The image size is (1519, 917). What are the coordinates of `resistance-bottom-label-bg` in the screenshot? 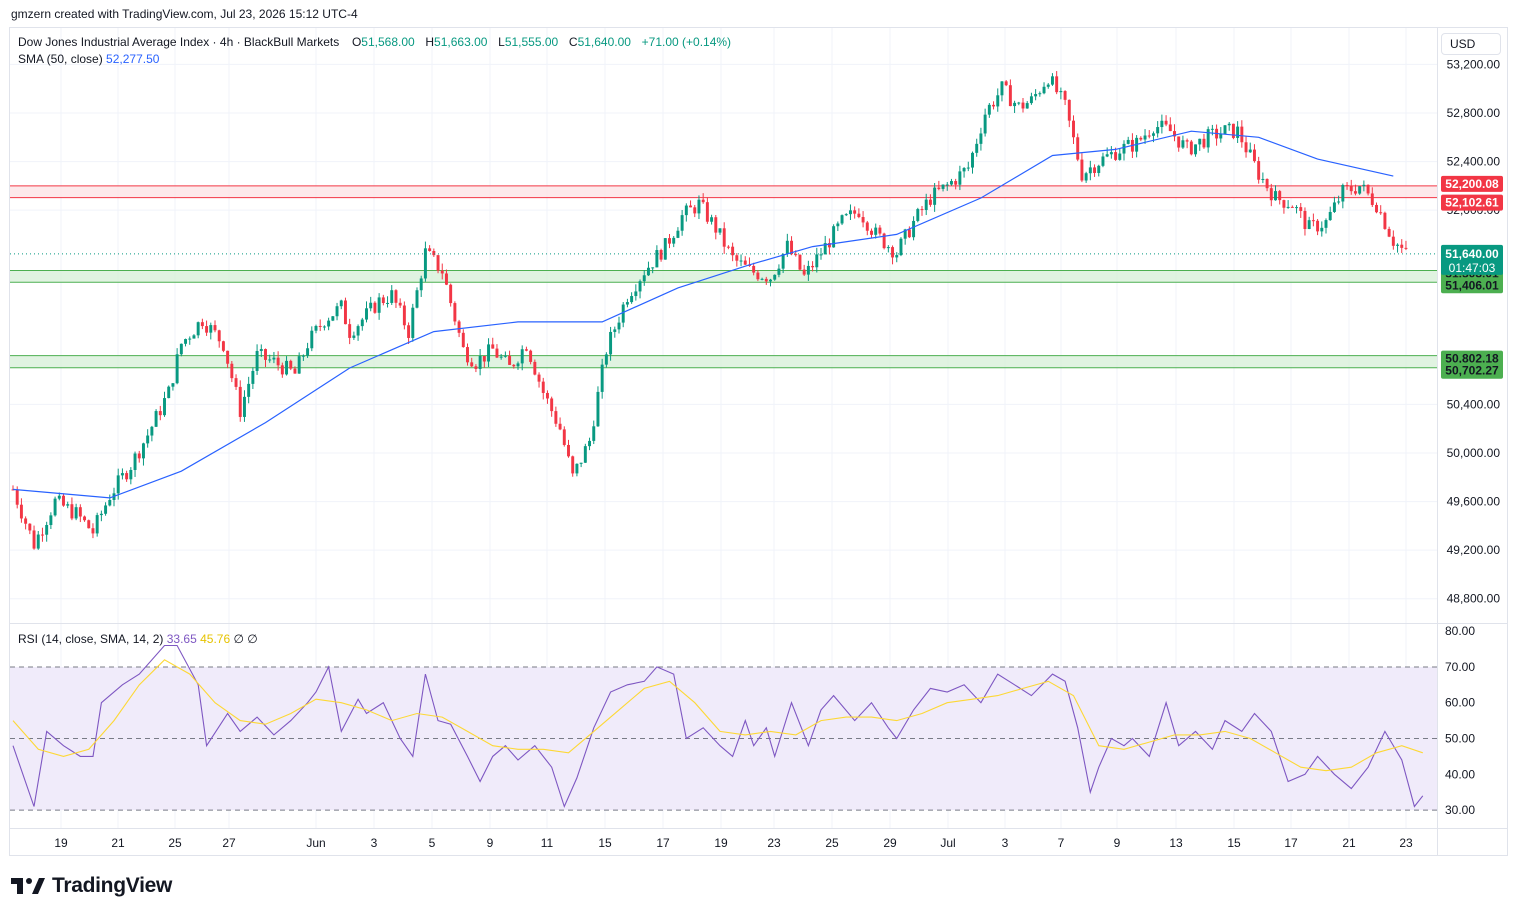 It's located at (1472, 202).